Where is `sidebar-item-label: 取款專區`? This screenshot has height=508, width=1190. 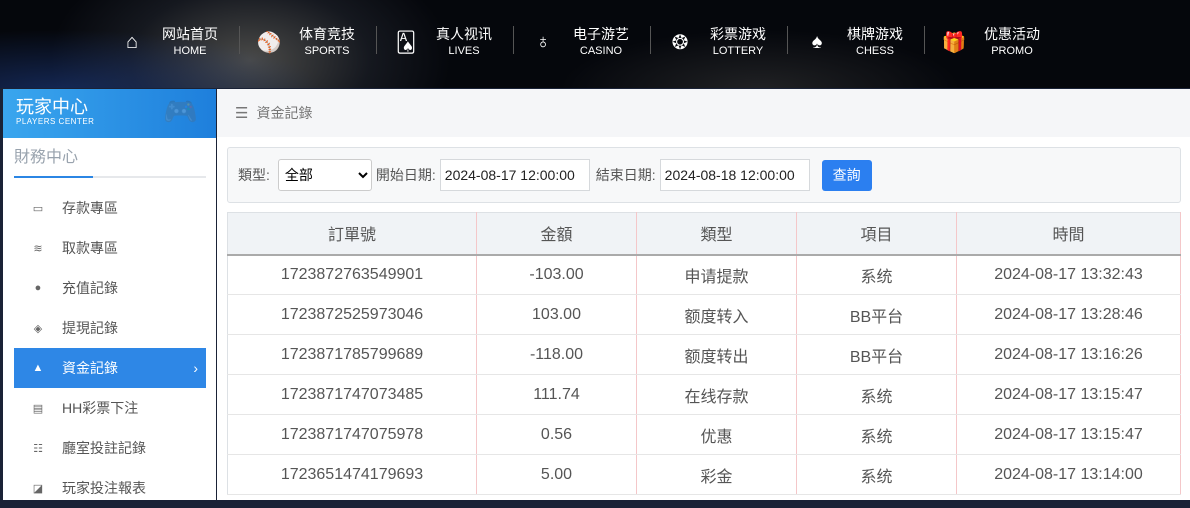
sidebar-item-label: 取款專區 is located at coordinates (90, 248).